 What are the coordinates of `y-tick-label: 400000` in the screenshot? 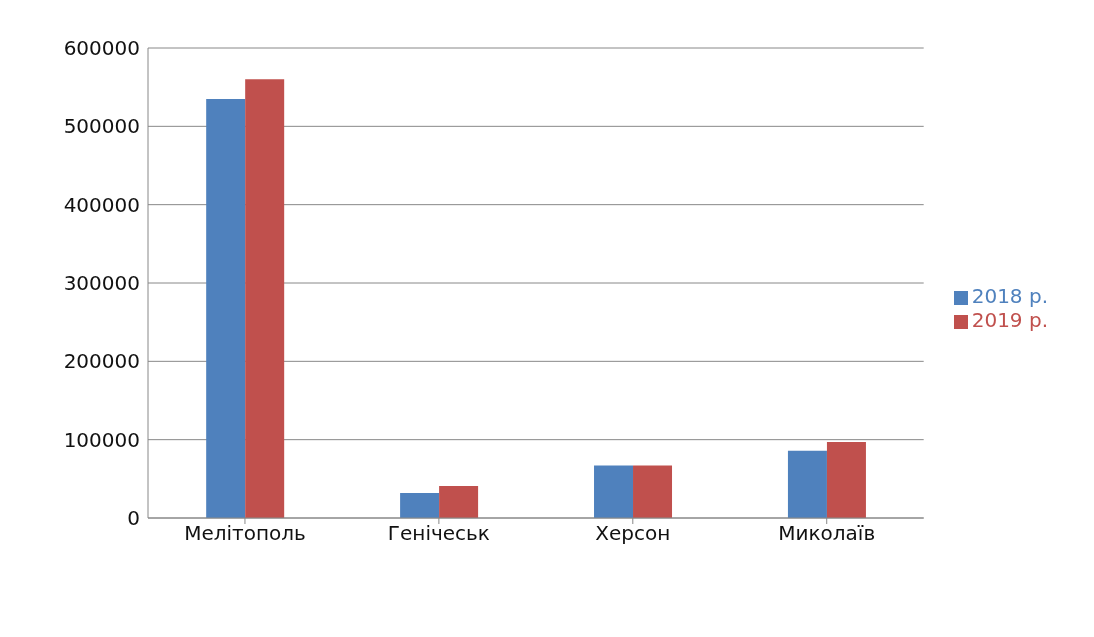 It's located at (101, 204).